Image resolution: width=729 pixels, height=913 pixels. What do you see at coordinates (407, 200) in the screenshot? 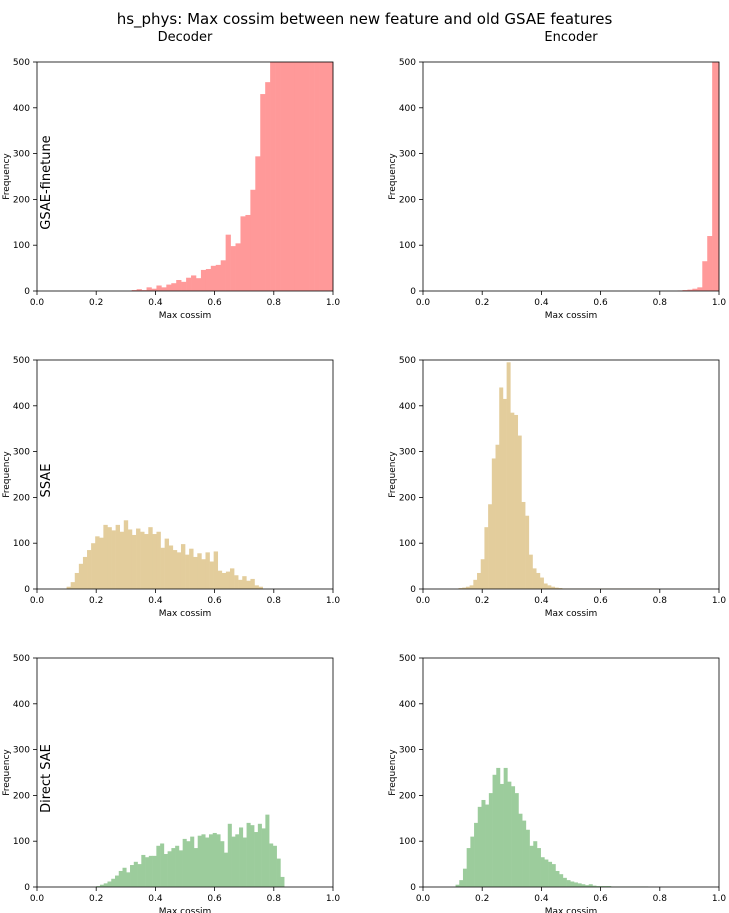
I see `y-tick-label: 200` at bounding box center [407, 200].